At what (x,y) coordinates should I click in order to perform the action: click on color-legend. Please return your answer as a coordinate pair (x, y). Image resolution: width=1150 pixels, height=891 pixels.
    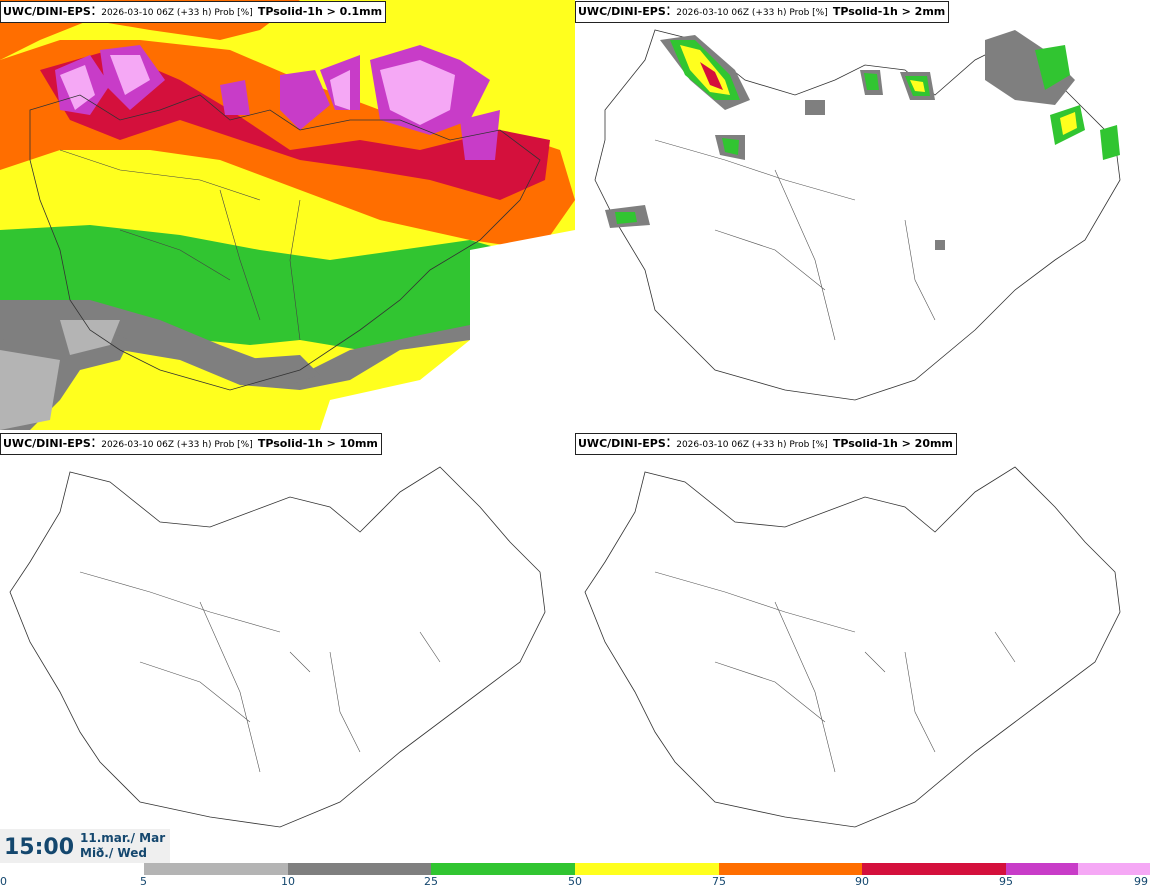
    Looking at the image, I should click on (575, 877).